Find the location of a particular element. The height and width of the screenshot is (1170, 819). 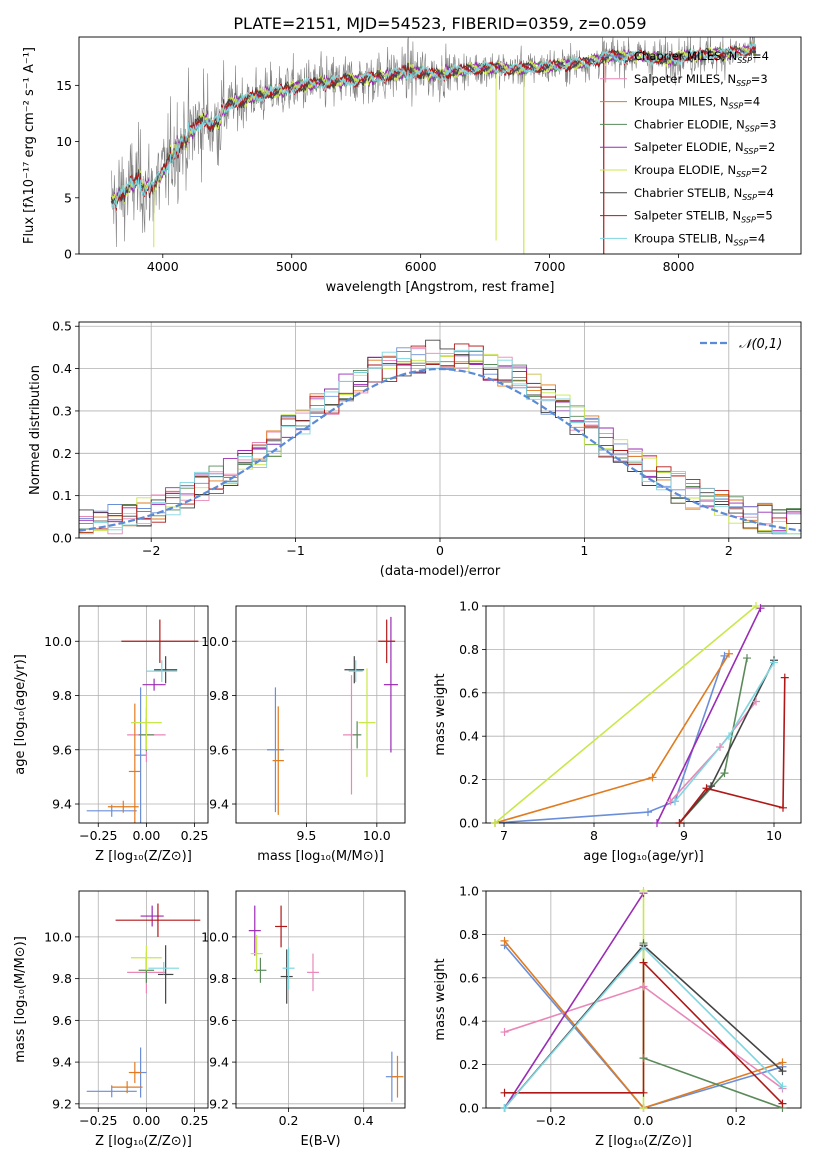

legend-entry-value: =4 is located at coordinates (765, 193).